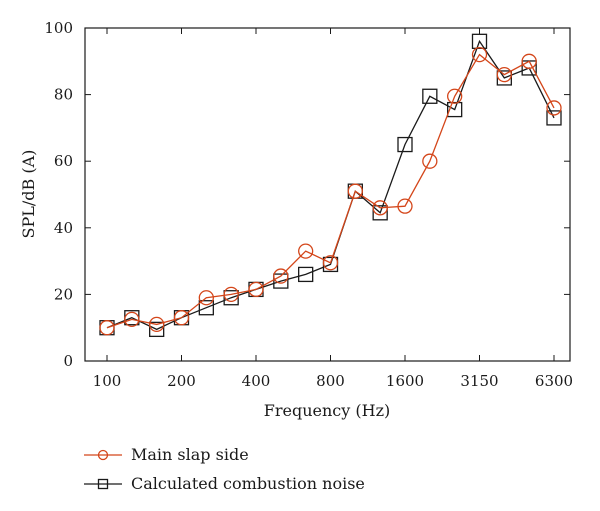  I want to click on x-tick-label: 100, so click(107, 381).